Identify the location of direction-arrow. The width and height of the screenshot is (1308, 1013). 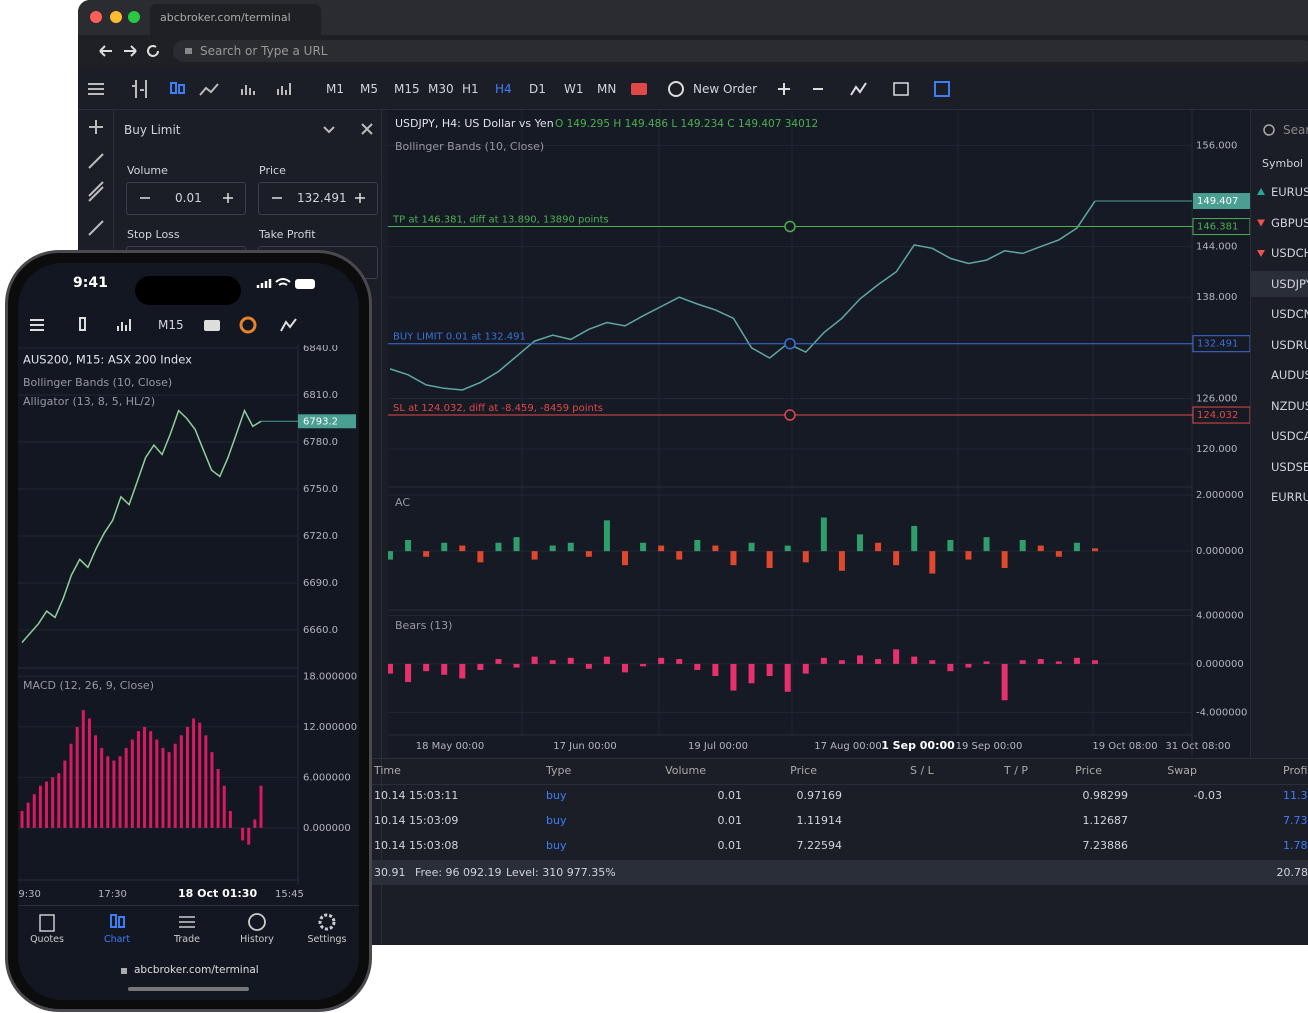
(1261, 191).